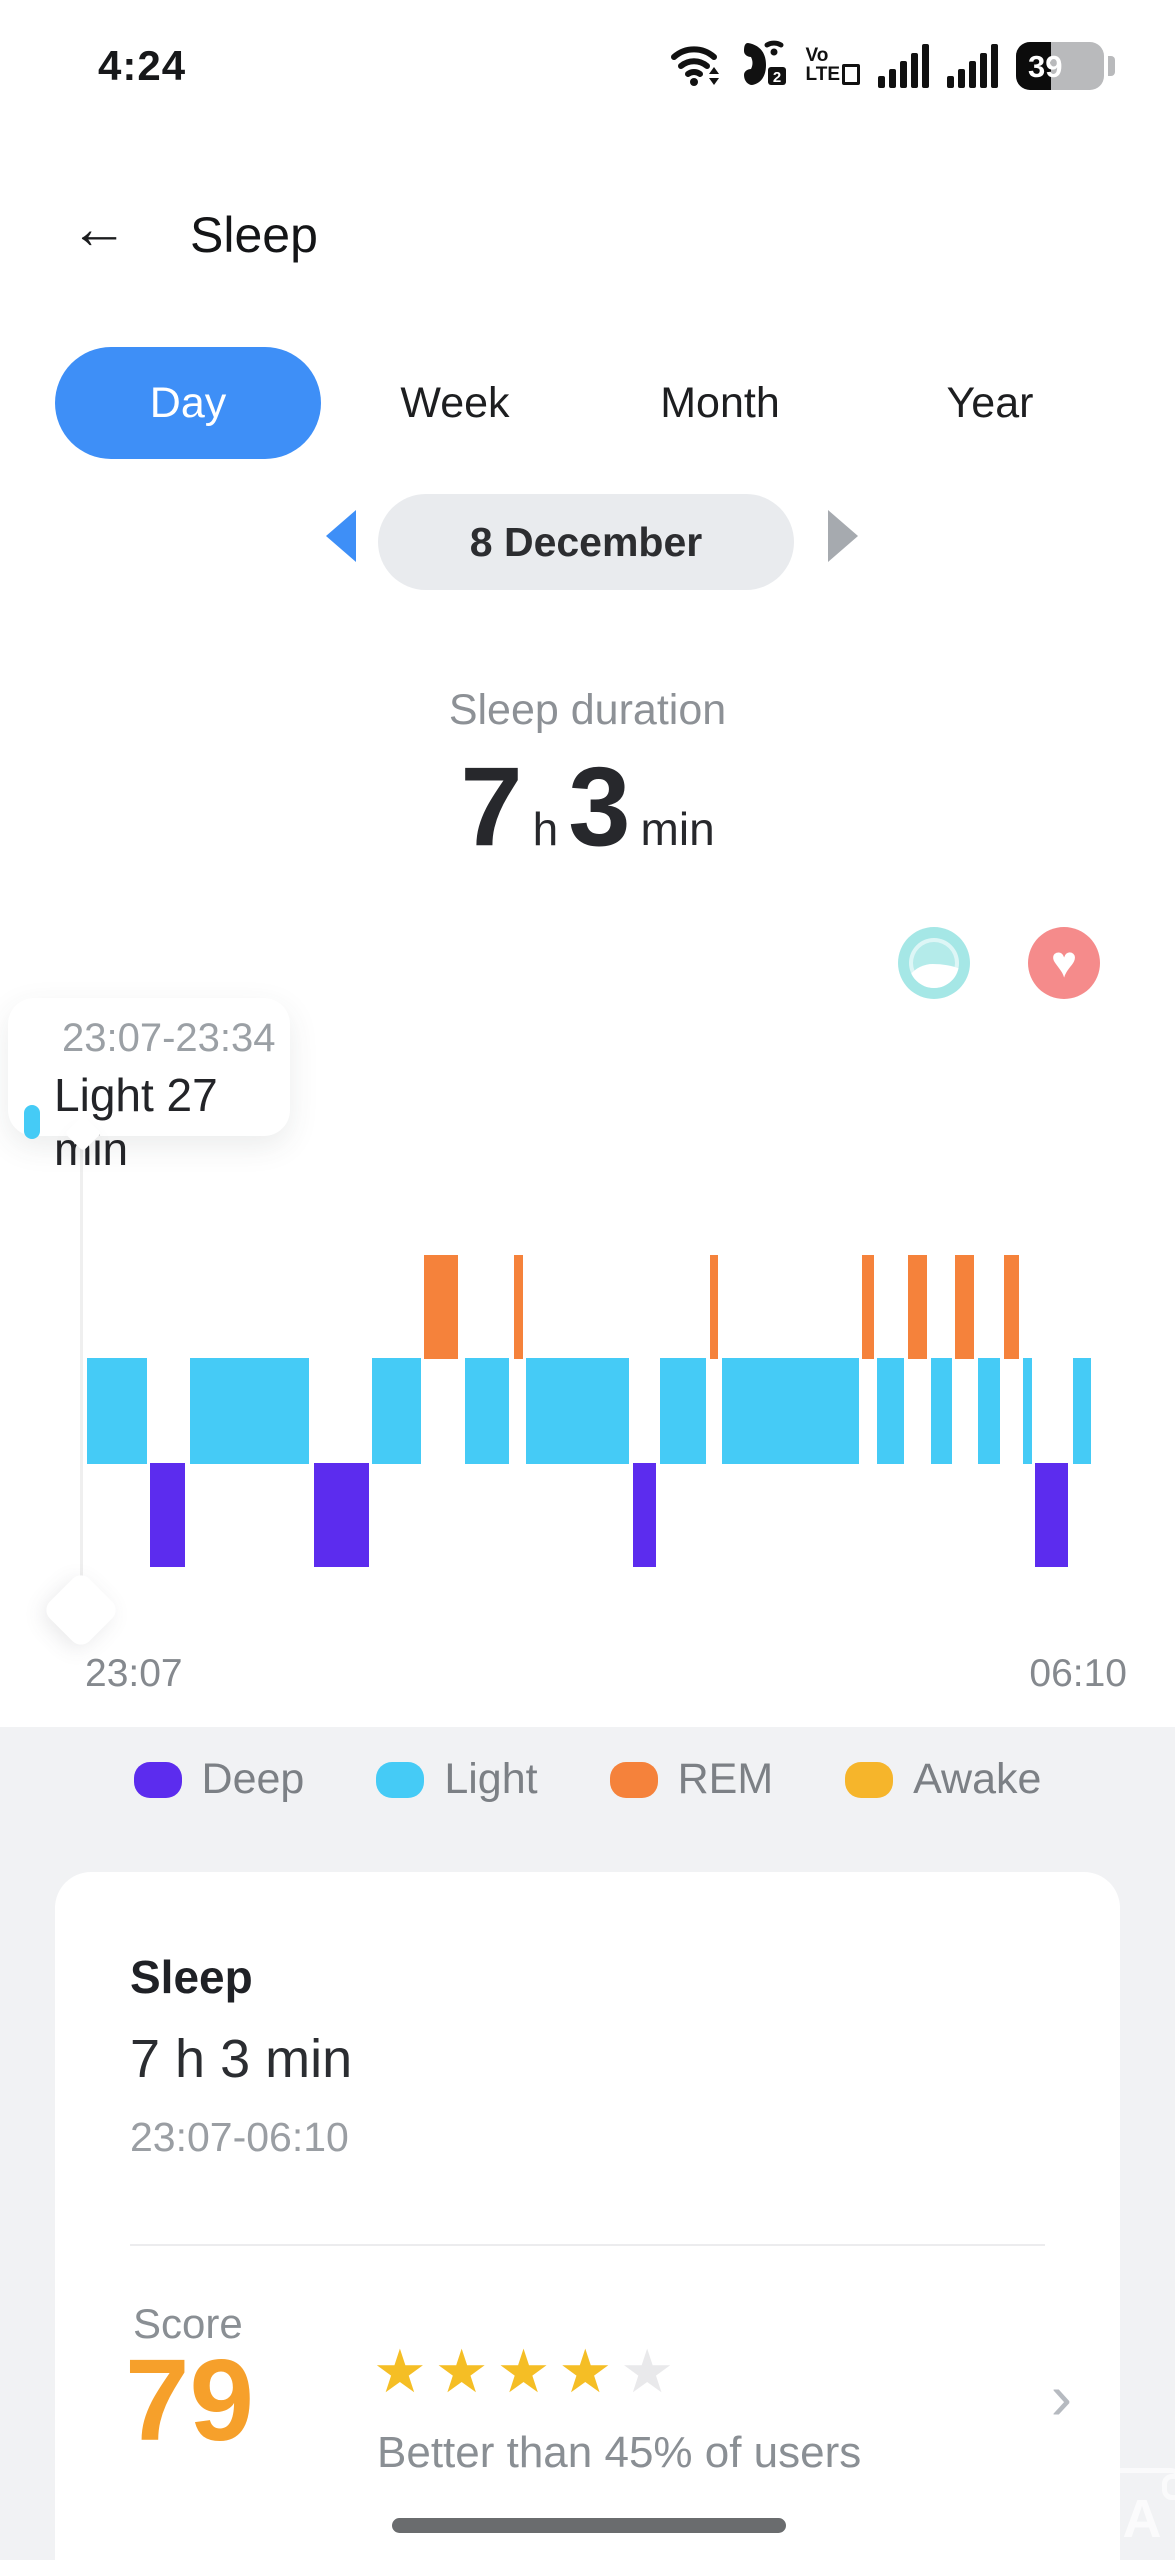 The image size is (1175, 2560). I want to click on next-day-arrow, so click(843, 536).